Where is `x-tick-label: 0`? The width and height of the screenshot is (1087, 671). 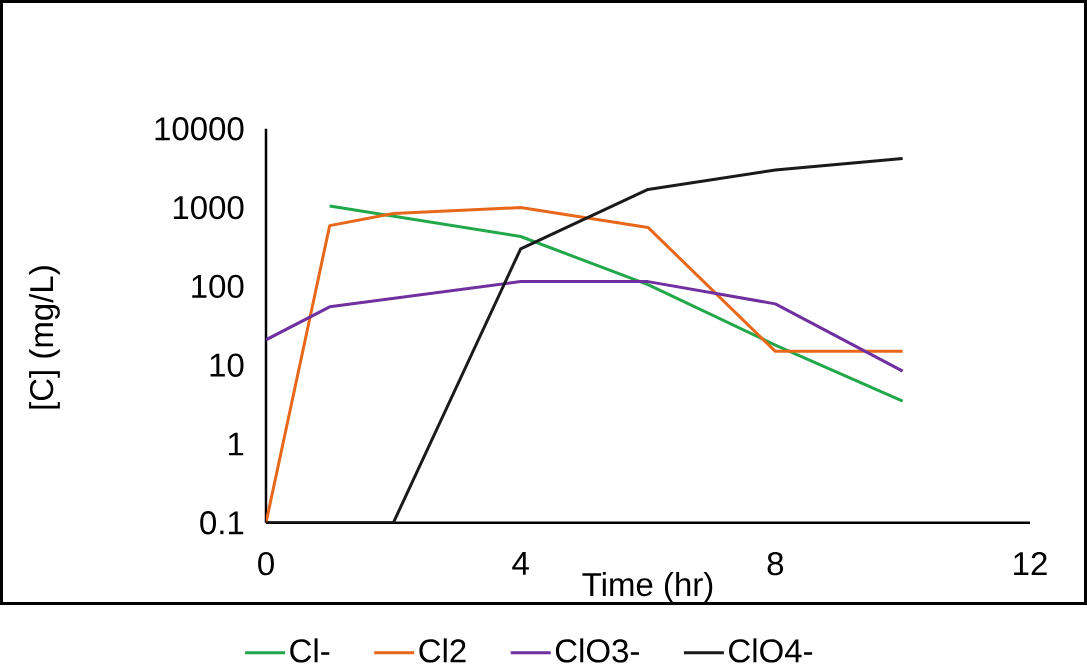
x-tick-label: 0 is located at coordinates (266, 563).